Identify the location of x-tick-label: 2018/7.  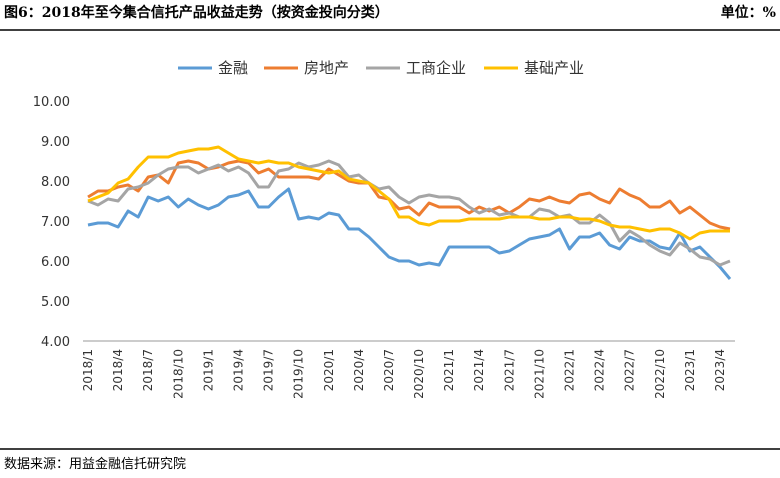
(148, 370).